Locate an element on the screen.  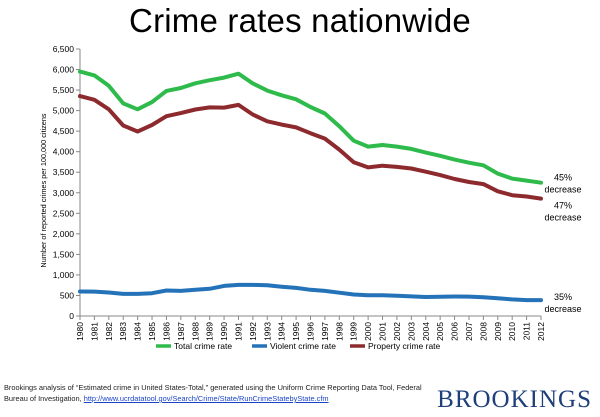
x-tick-label: 1980 is located at coordinates (80, 331).